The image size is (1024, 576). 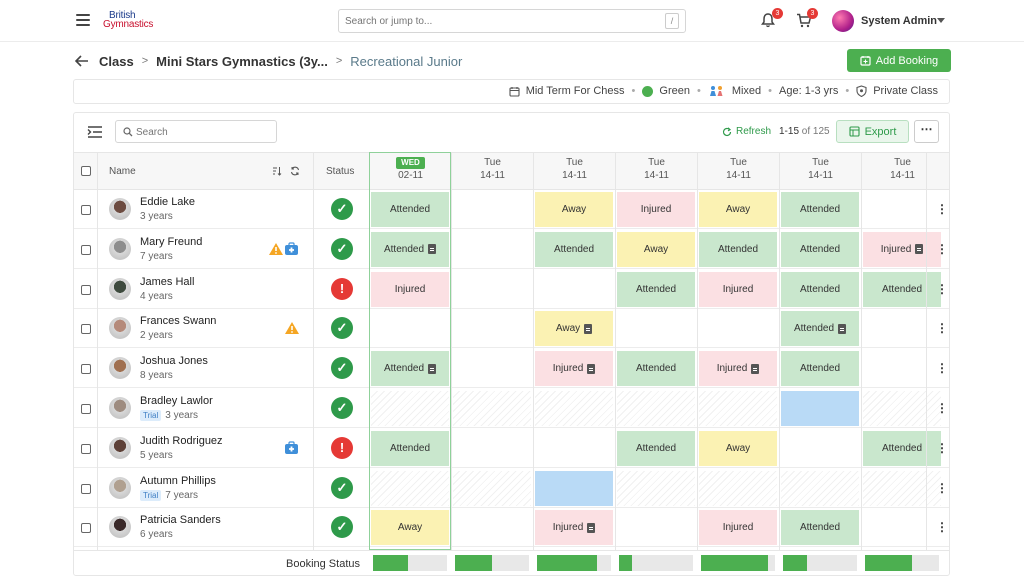 What do you see at coordinates (746, 131) in the screenshot?
I see `refresh-button: Refresh` at bounding box center [746, 131].